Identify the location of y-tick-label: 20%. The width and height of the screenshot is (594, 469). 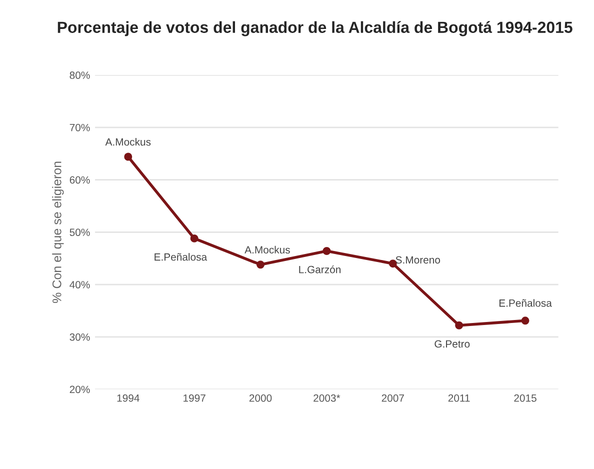
(80, 390).